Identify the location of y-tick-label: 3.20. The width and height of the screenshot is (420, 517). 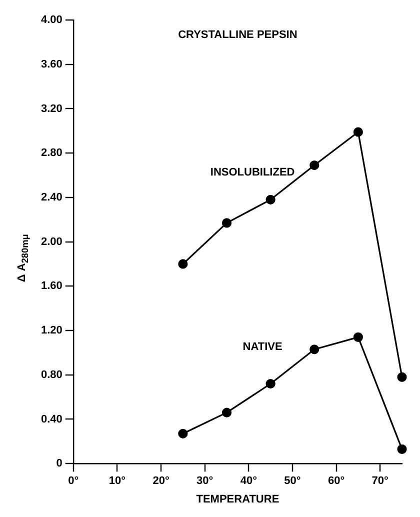
(51, 108).